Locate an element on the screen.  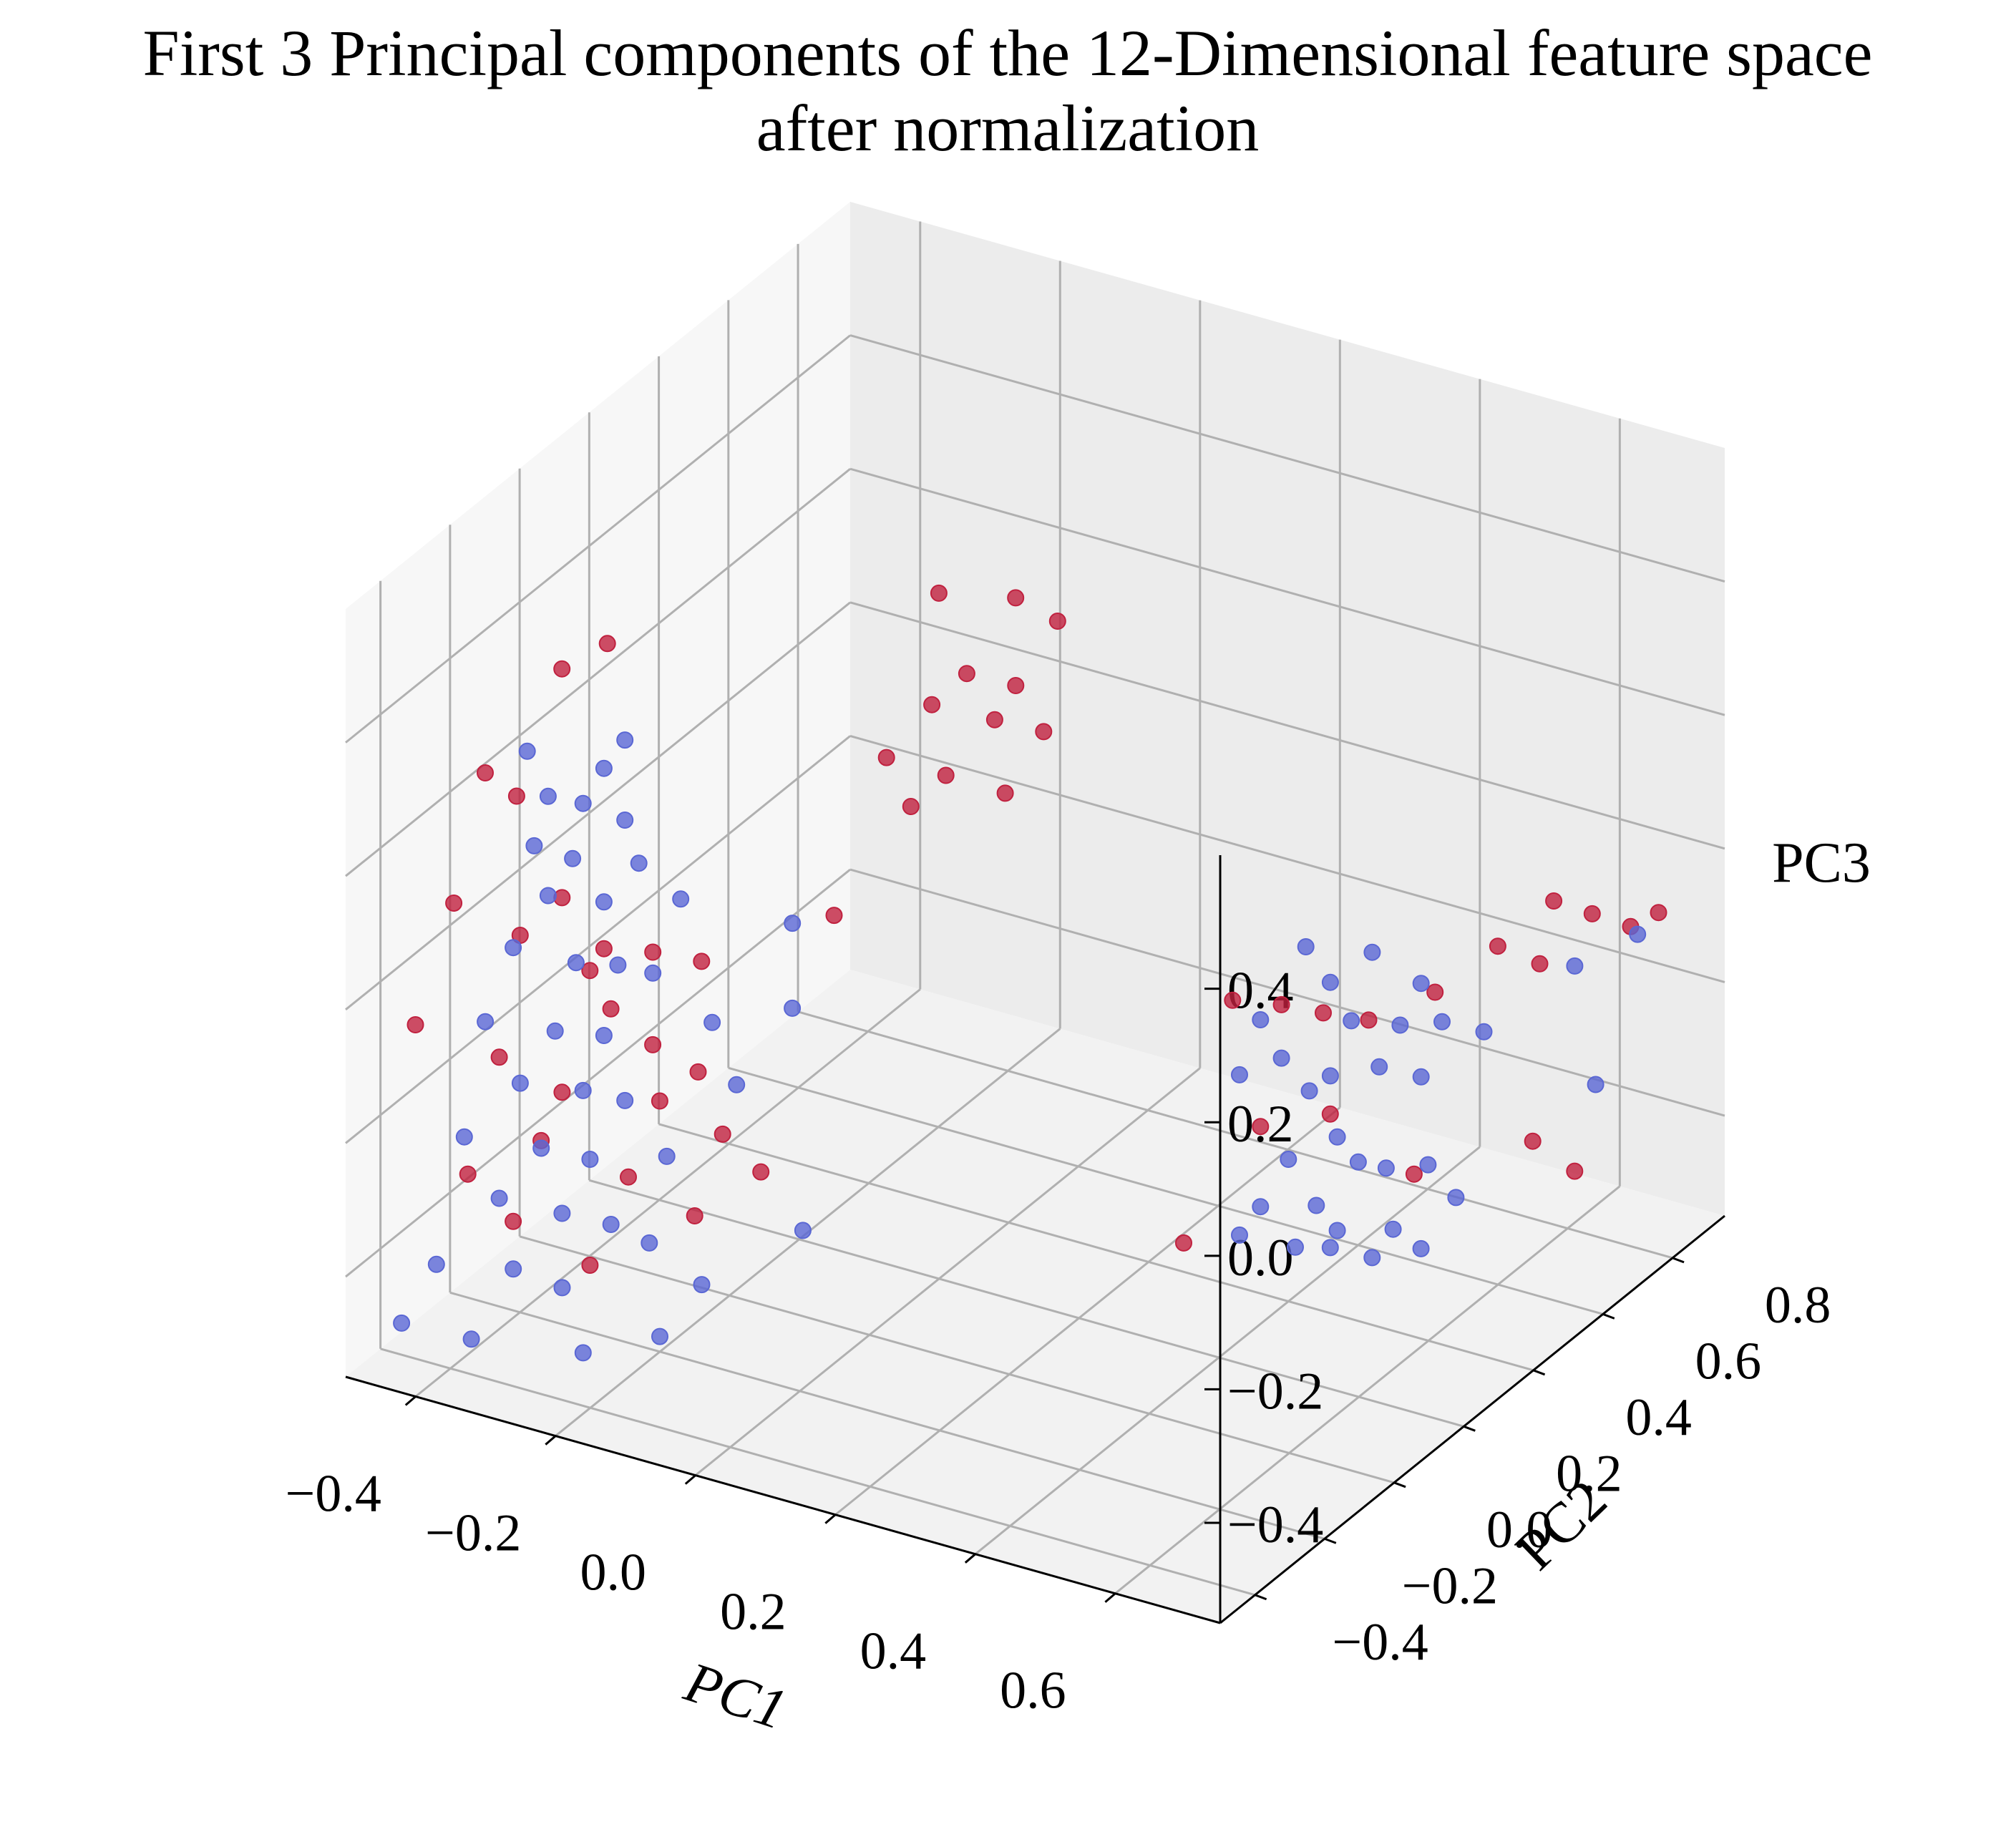
y-tick-label: 0.8 is located at coordinates (1798, 1305).